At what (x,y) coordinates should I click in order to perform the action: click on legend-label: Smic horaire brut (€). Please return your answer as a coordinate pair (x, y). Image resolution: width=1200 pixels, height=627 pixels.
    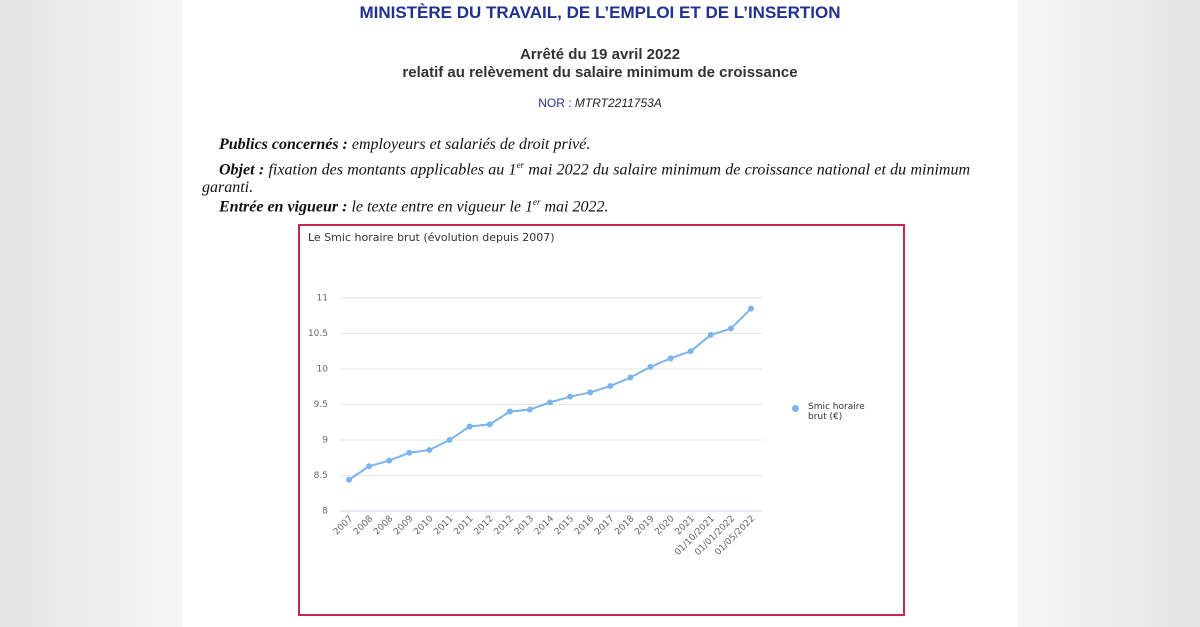
    Looking at the image, I should click on (836, 412).